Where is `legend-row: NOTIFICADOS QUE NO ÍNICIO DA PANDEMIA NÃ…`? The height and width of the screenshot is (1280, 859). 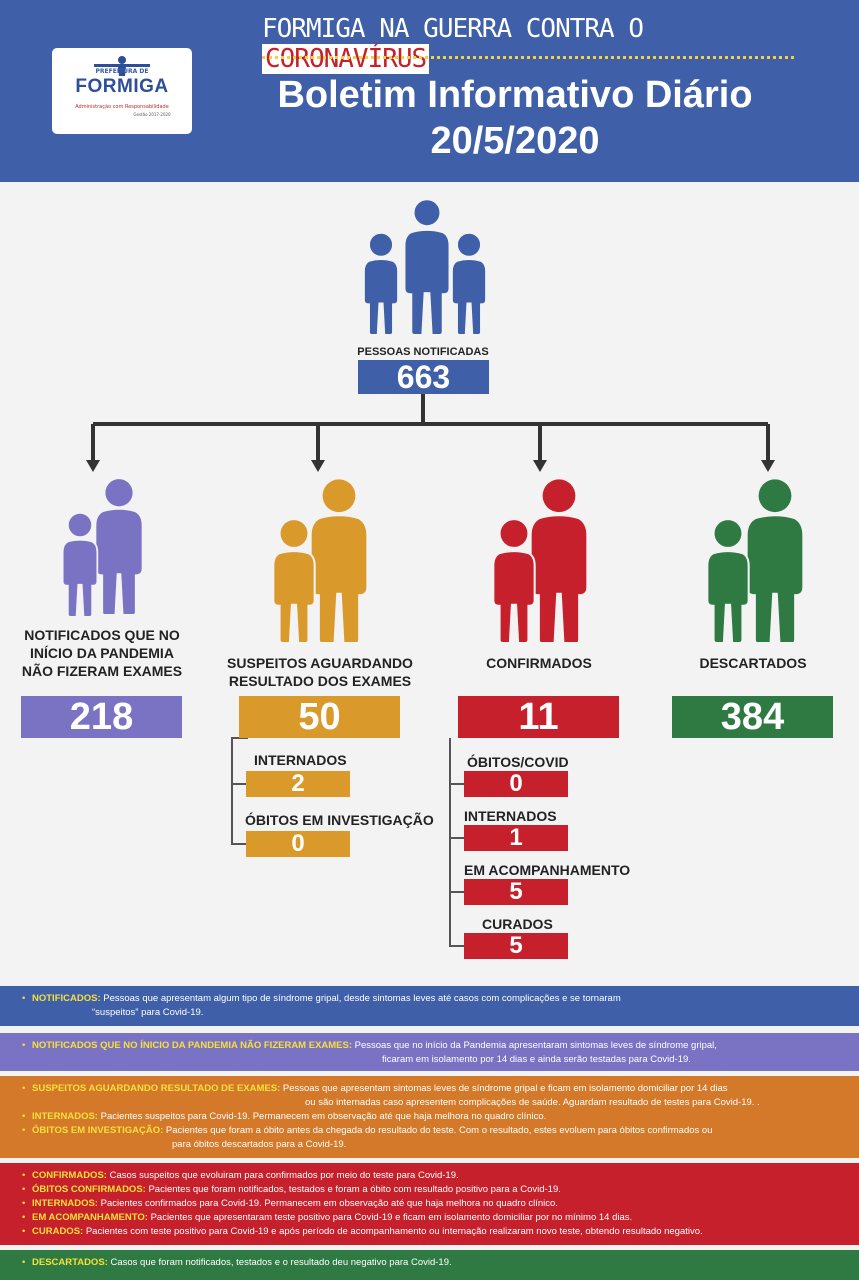 legend-row: NOTIFICADOS QUE NO ÍNICIO DA PANDEMIA NÃ… is located at coordinates (435, 1046).